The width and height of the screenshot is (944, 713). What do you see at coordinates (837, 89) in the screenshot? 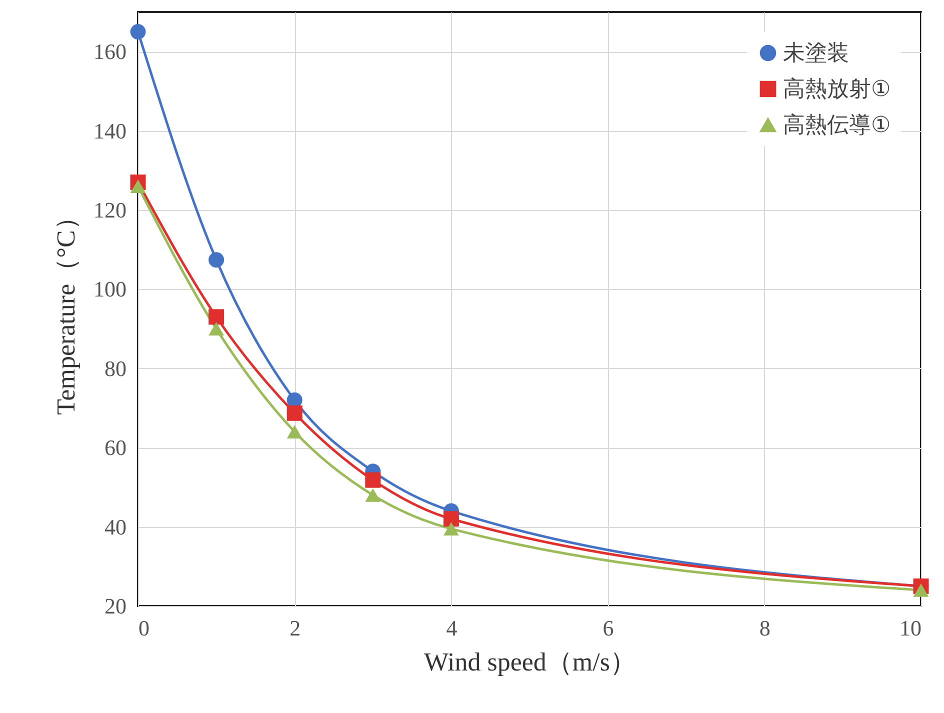
I see `legend-label: 高熱放射①` at bounding box center [837, 89].